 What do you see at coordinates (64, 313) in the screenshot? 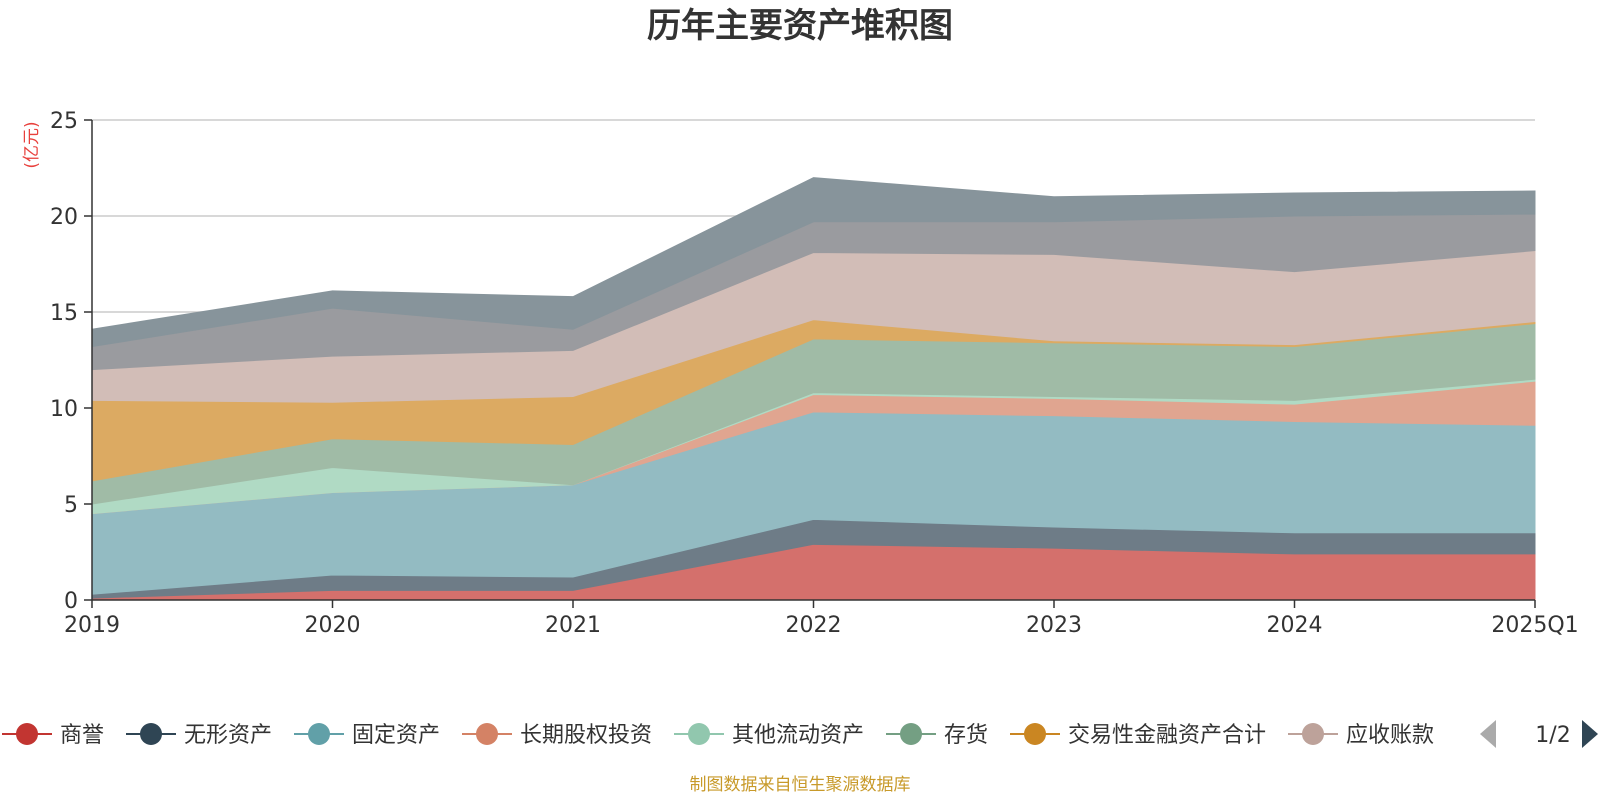
I see `y-tick-label: 15` at bounding box center [64, 313].